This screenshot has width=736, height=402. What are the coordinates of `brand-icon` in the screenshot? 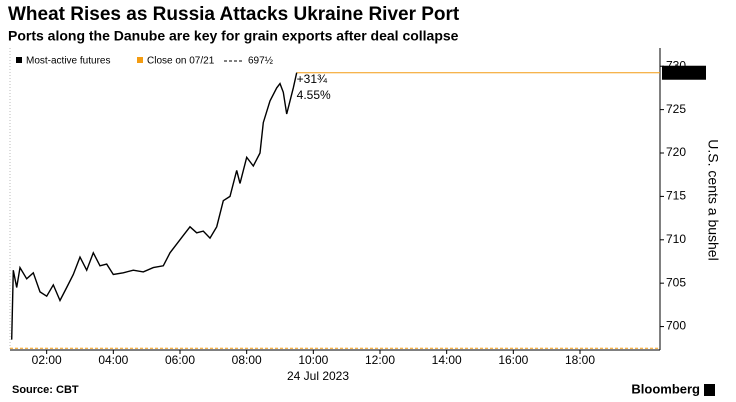 It's located at (709, 390).